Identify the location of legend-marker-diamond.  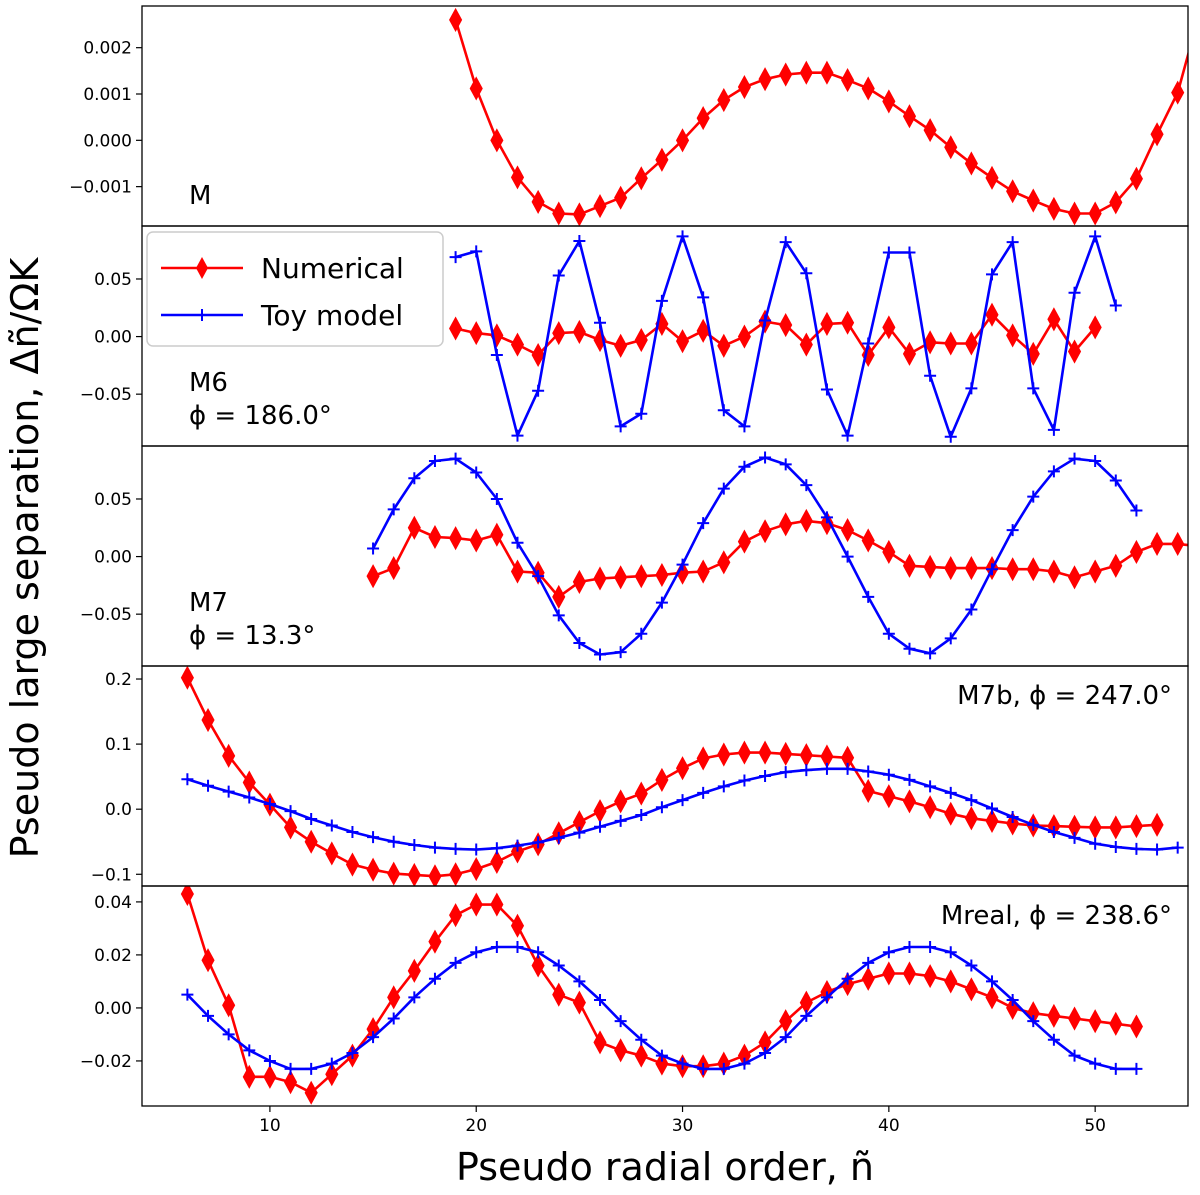
(202, 268).